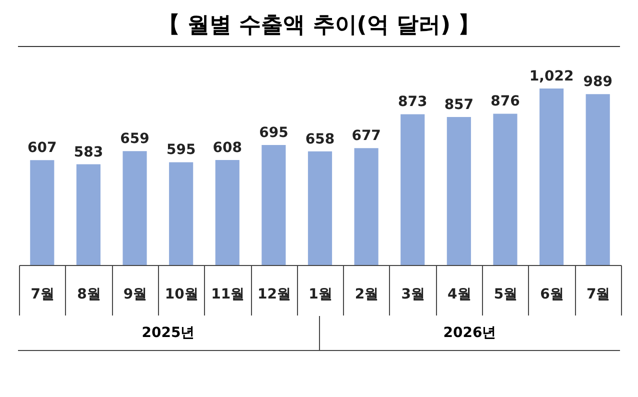  What do you see at coordinates (181, 294) in the screenshot?
I see `x-tick-label: 10월` at bounding box center [181, 294].